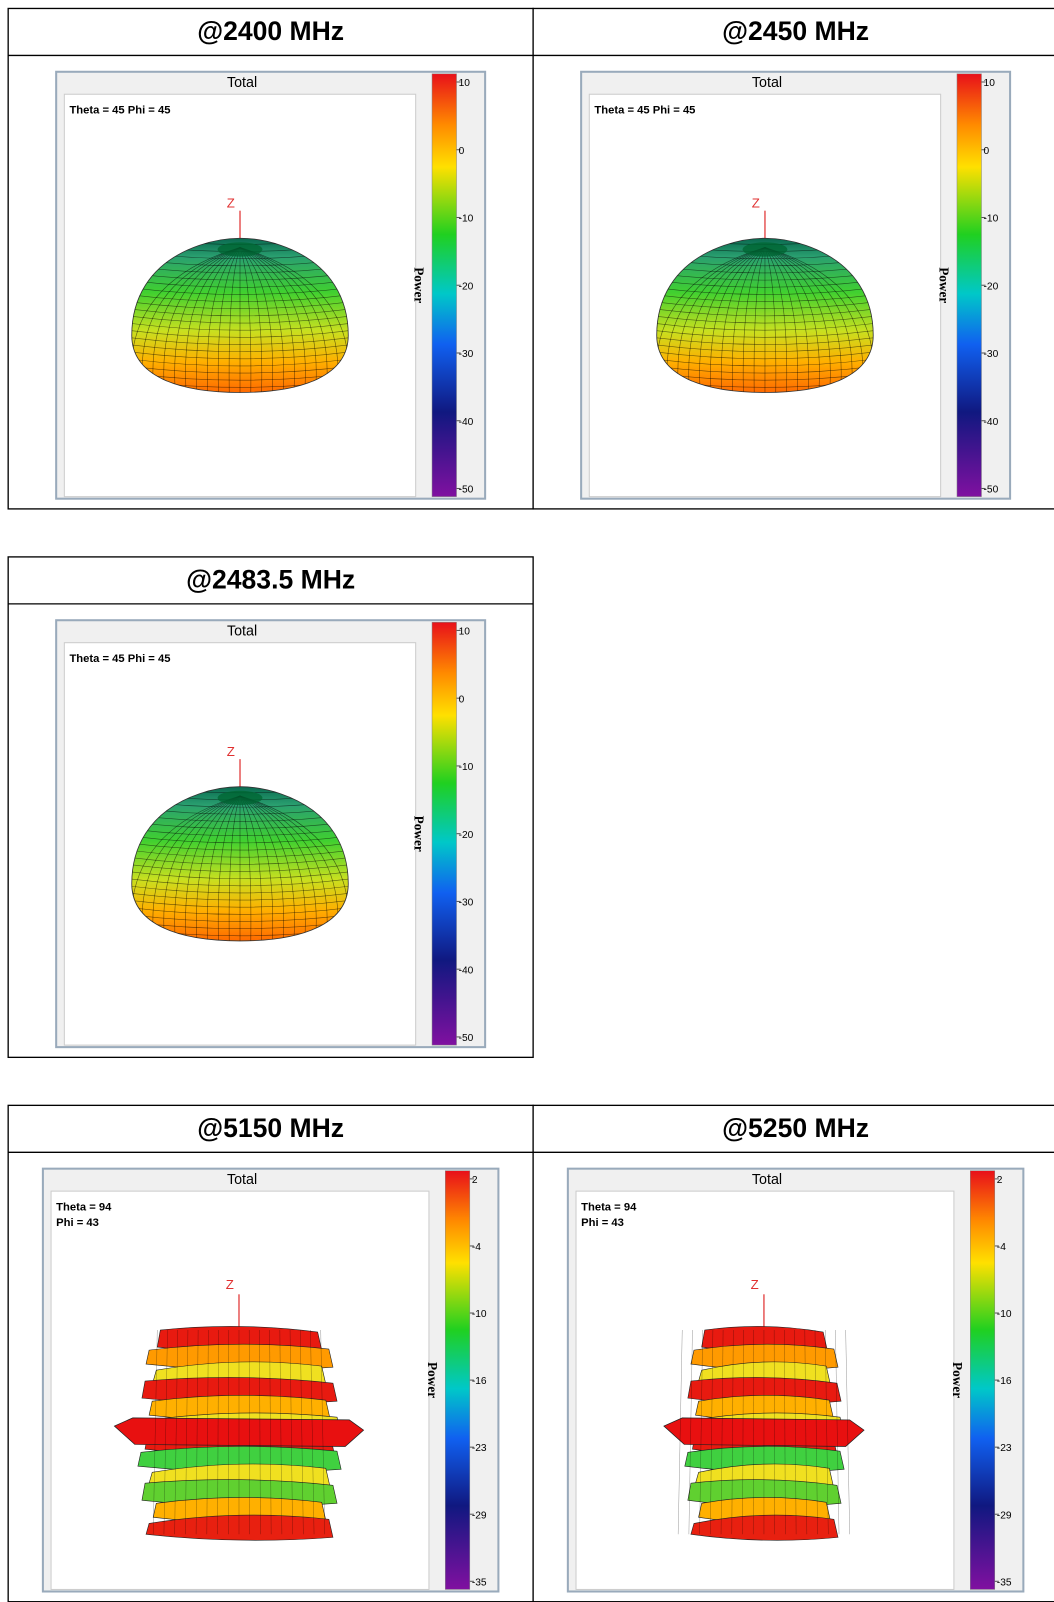  I want to click on colorbar-tick-label: -40, so click(466, 422).